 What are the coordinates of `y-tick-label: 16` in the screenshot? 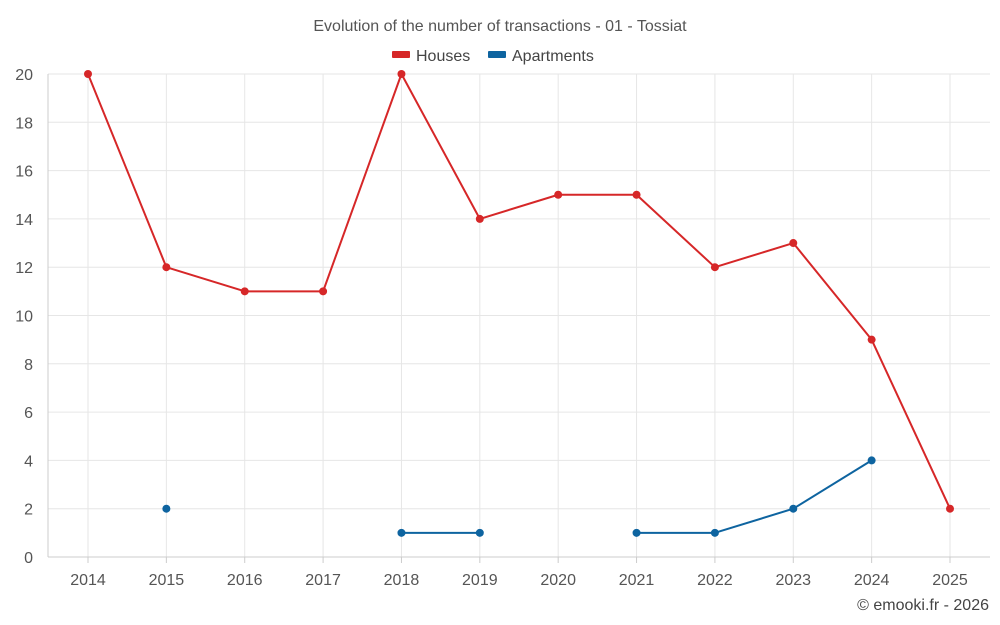 It's located at (24, 172).